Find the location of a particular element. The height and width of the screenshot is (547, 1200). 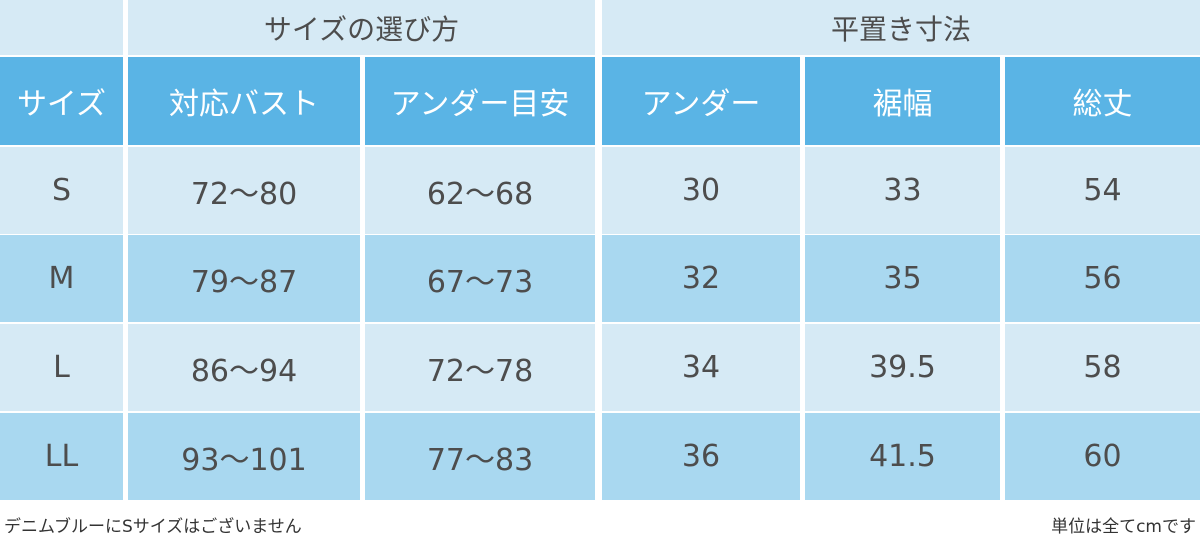

table-cell: 35 is located at coordinates (902, 278).